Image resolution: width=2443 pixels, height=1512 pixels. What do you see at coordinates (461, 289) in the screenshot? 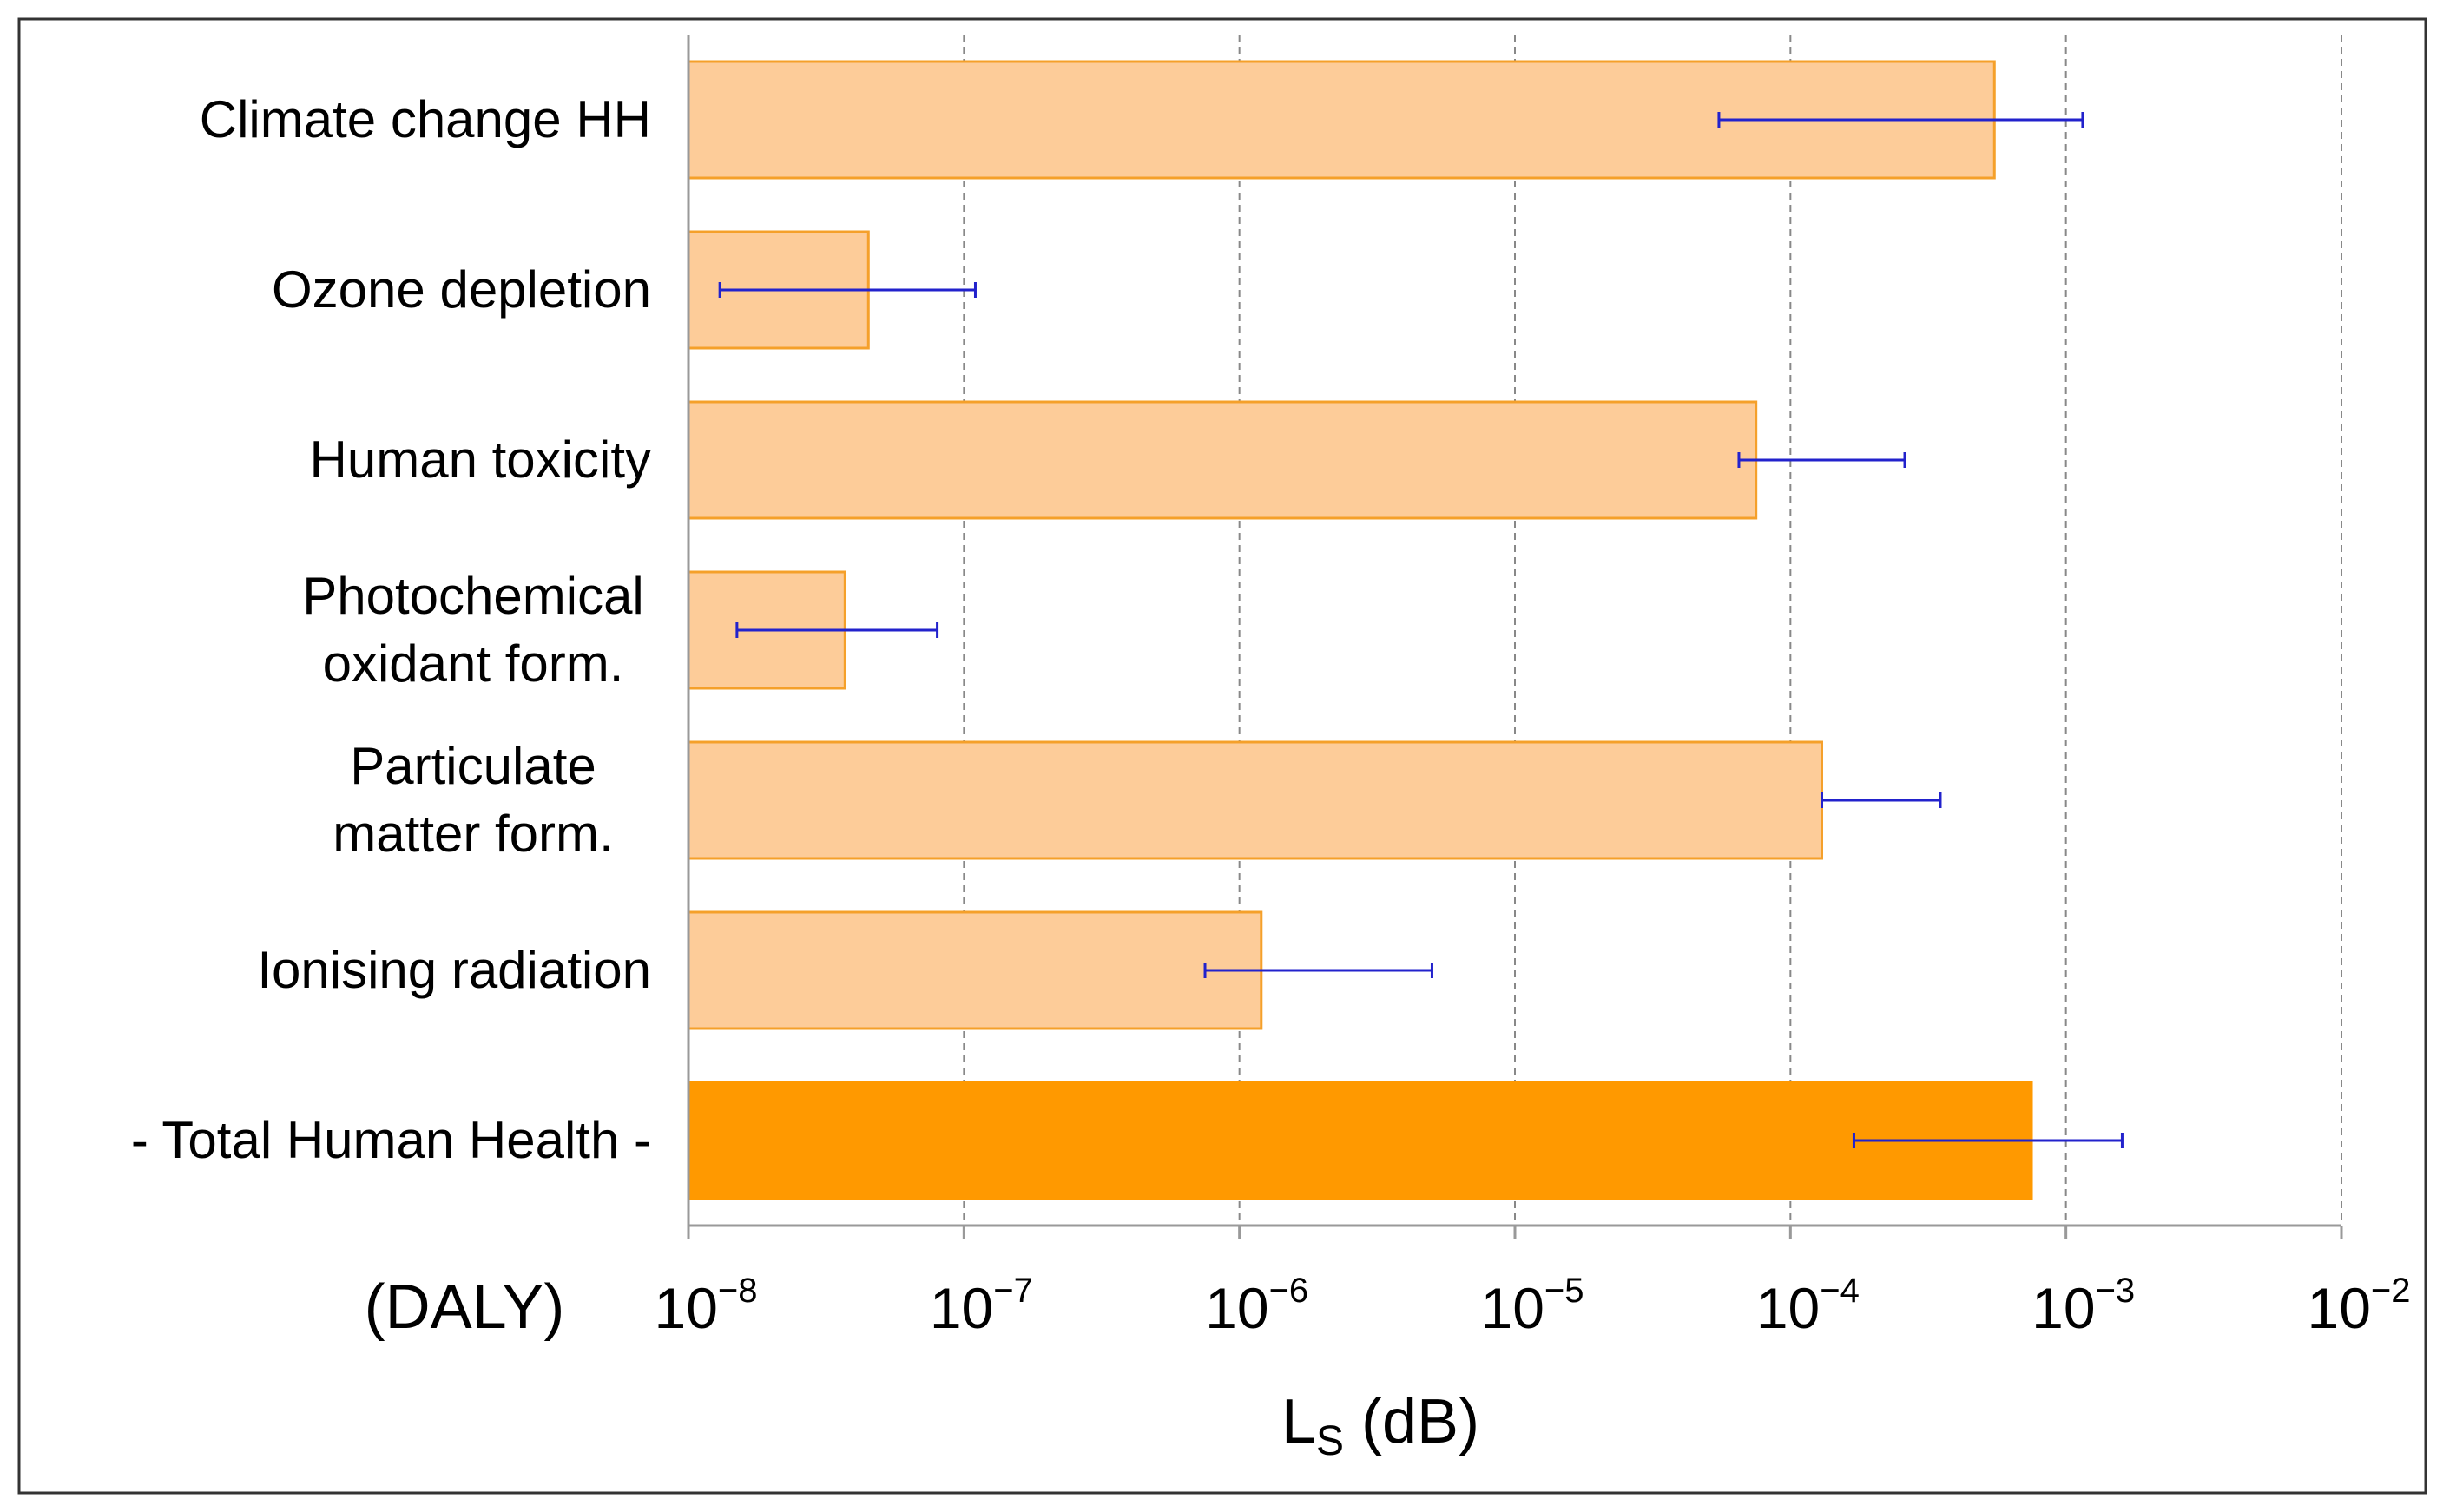
I see `category-label: Ozone depletion` at bounding box center [461, 289].